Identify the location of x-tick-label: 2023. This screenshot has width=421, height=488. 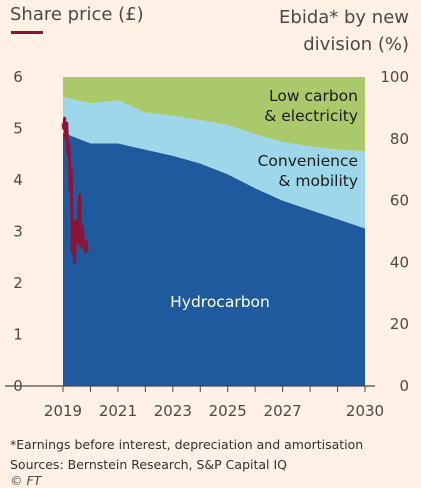
(173, 411).